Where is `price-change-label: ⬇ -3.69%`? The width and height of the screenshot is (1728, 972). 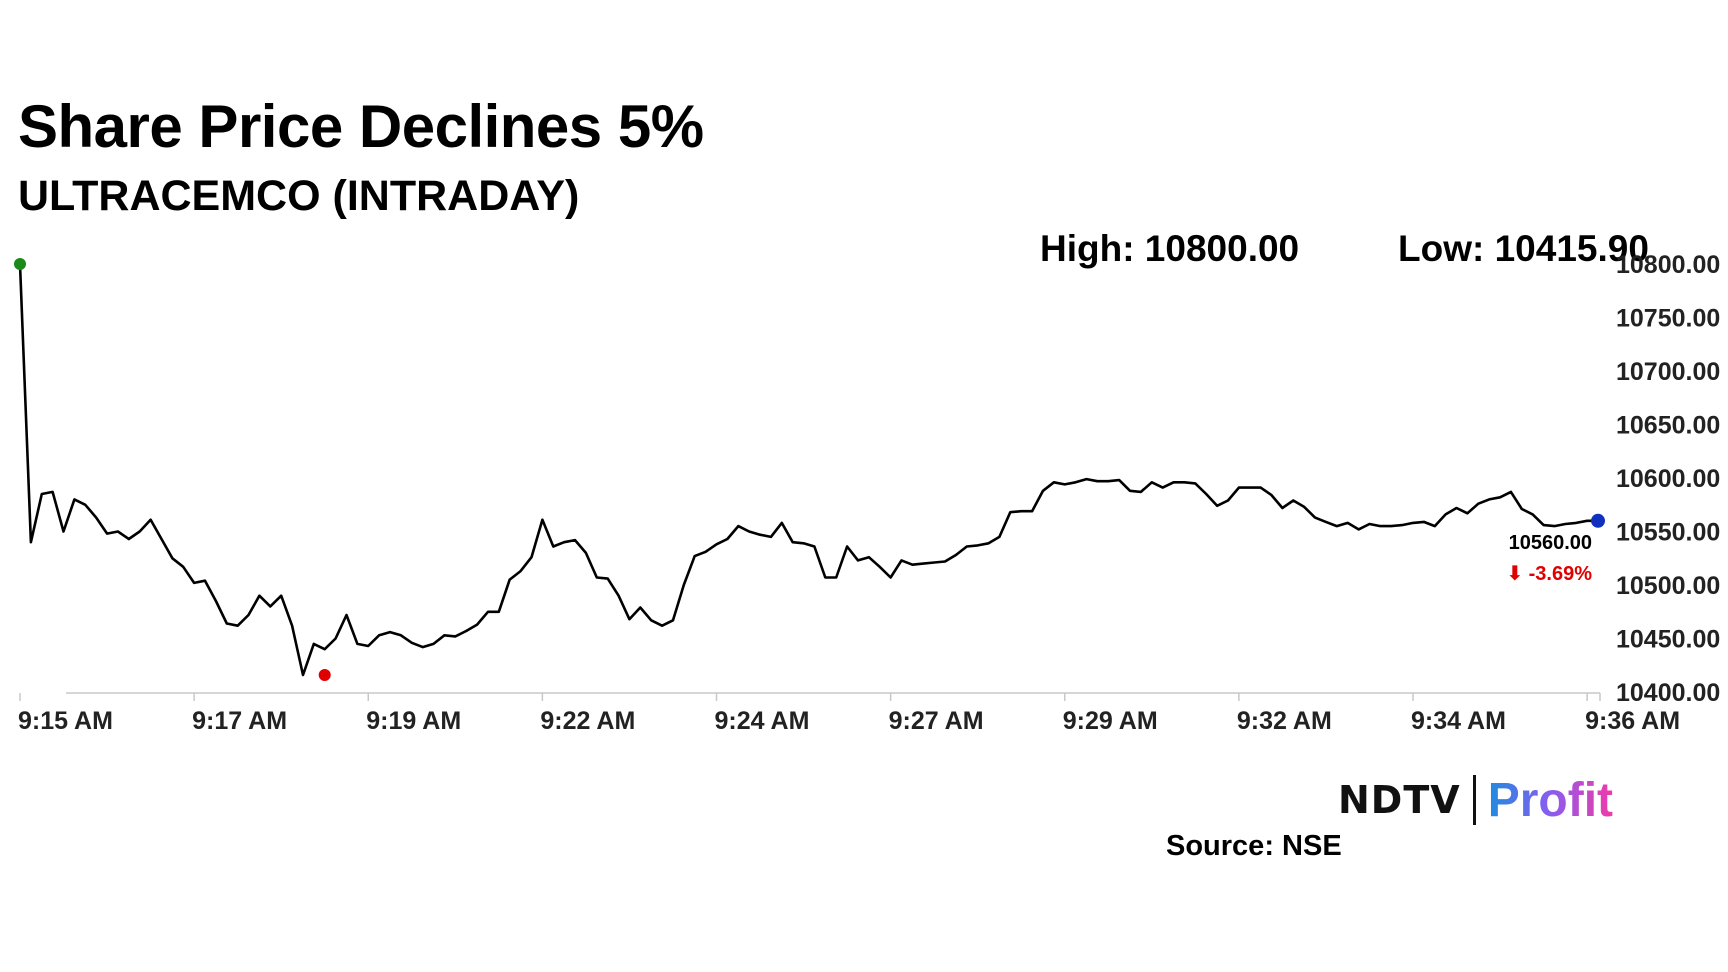
price-change-label: ⬇ -3.69% is located at coordinates (1549, 574).